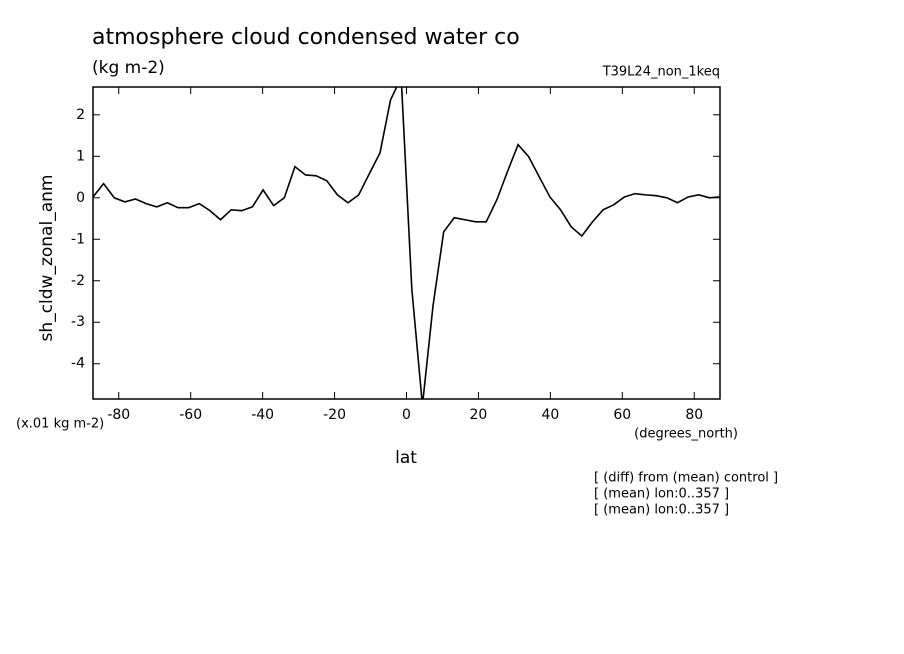  What do you see at coordinates (128, 68) in the screenshot?
I see `chart-subtitle: (kg m-2)` at bounding box center [128, 68].